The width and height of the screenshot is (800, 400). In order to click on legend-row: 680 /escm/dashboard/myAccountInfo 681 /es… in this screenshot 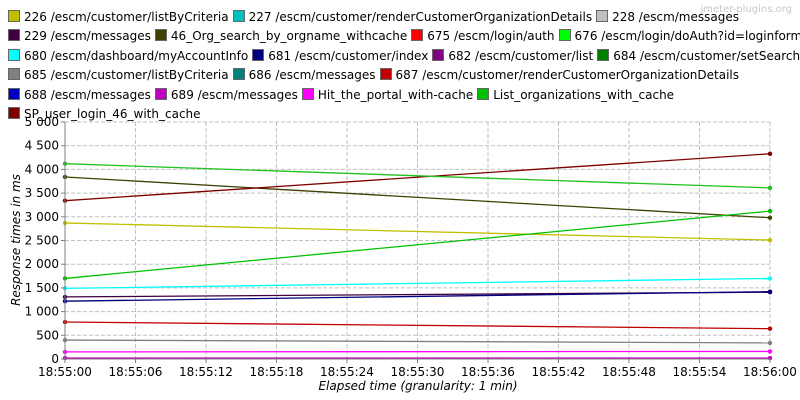, I will do `click(404, 55)`.